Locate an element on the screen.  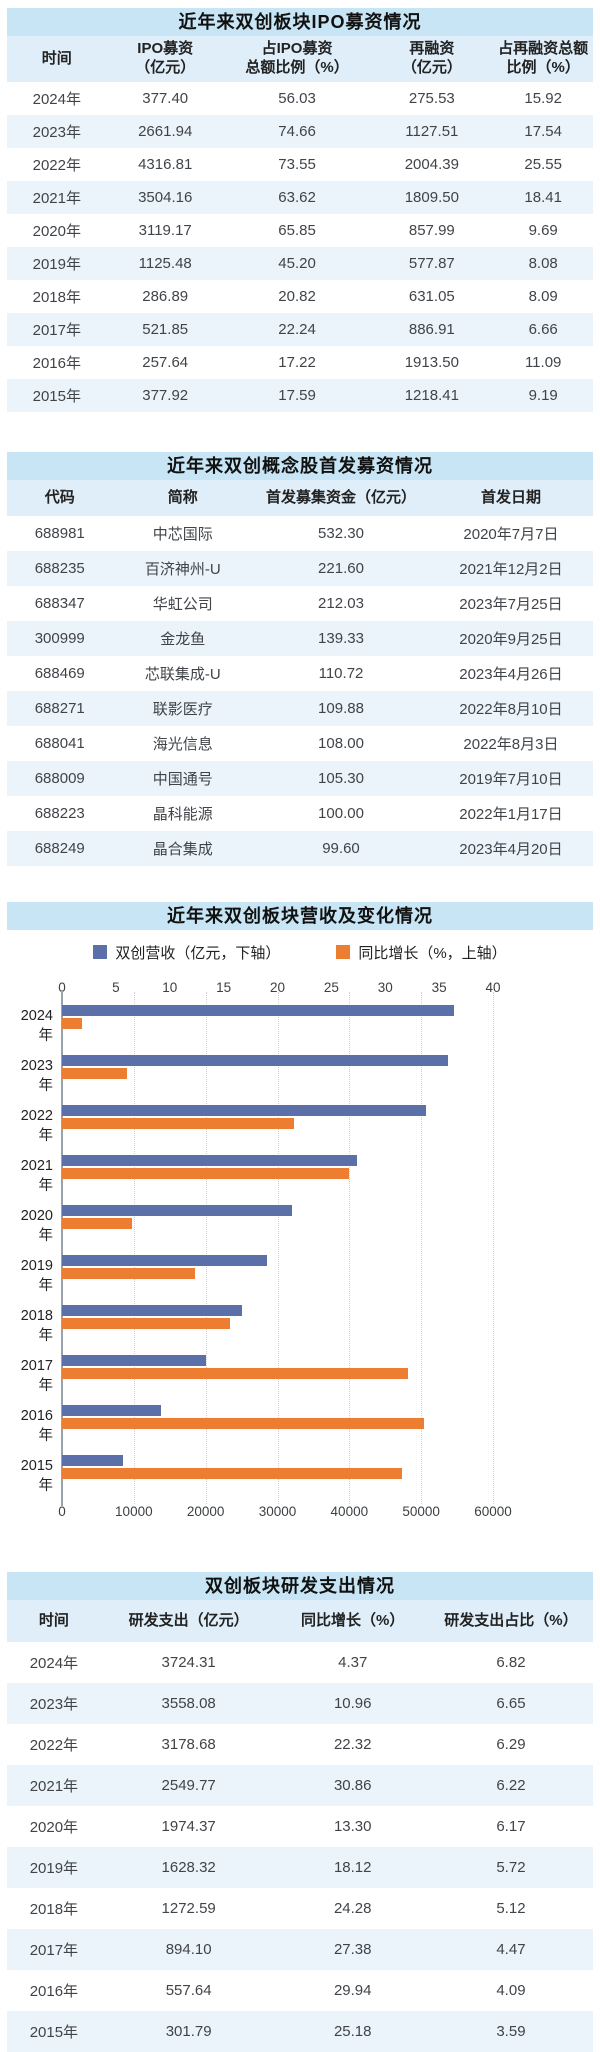
table-cell: 4.47 is located at coordinates (511, 1949).